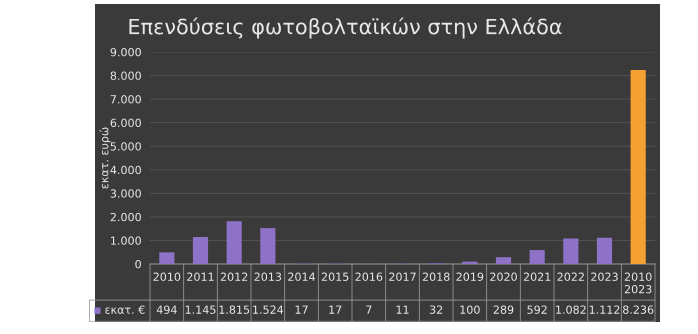  I want to click on data-label: 1.145, so click(201, 310).